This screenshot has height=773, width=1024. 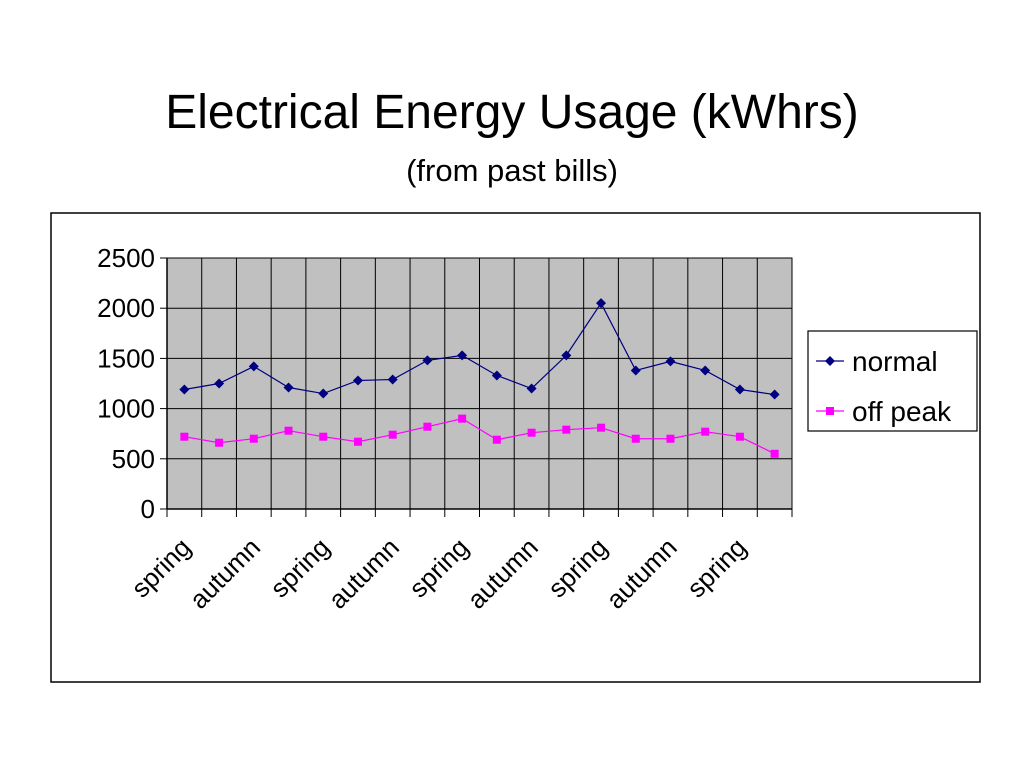 I want to click on y-tick-label: 0, so click(x=148, y=509).